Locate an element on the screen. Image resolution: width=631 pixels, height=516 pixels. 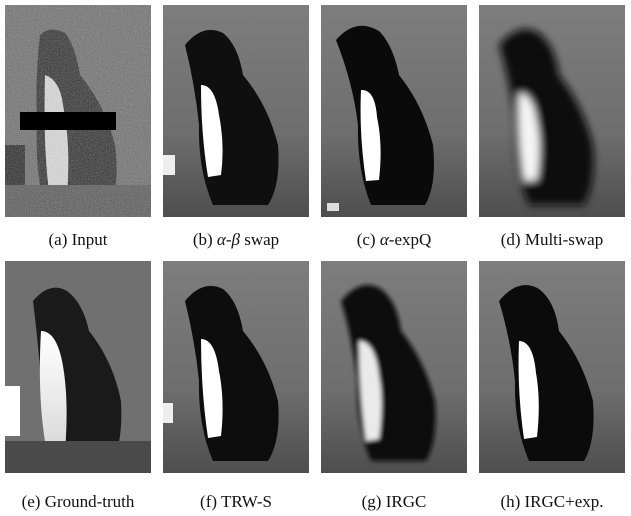
panel-h-image is located at coordinates (552, 367).